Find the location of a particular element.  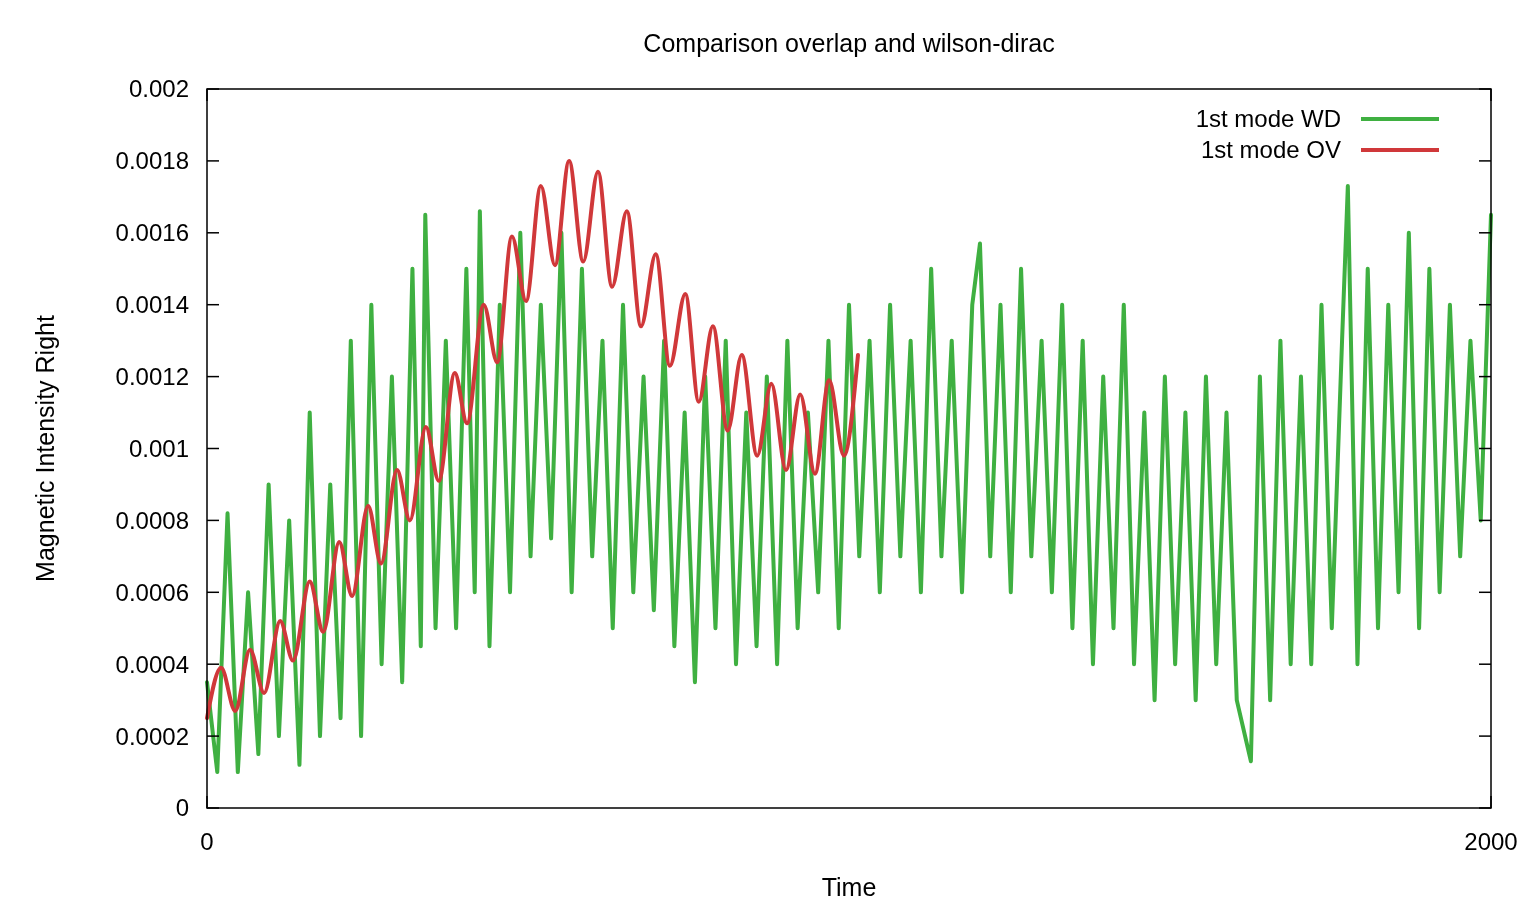

y-tick-label: 0.0018 is located at coordinates (152, 161).